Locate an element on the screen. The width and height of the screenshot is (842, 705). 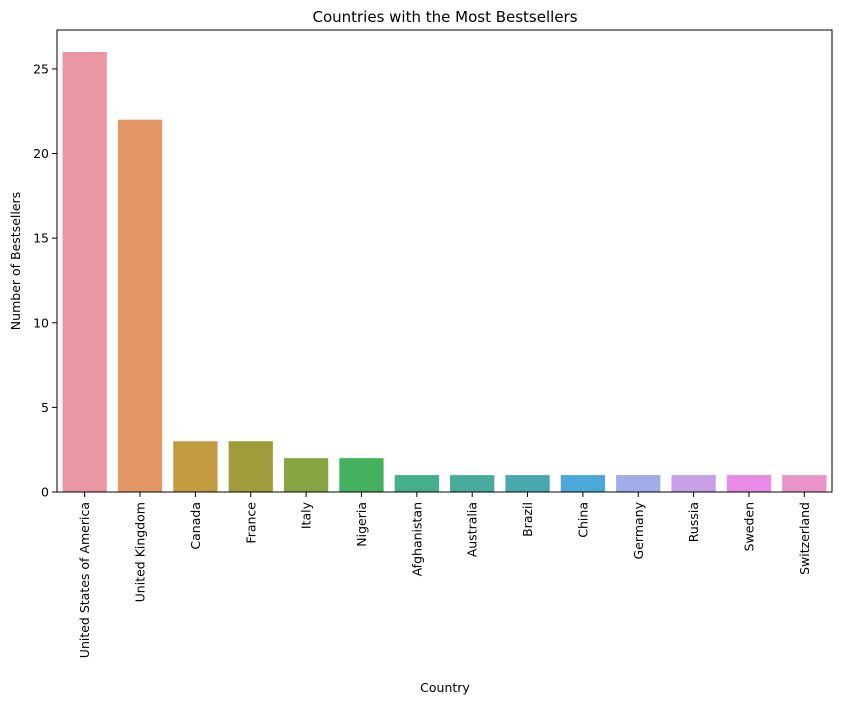
chart-title: Countries with the Most Bestsellers is located at coordinates (444, 17).